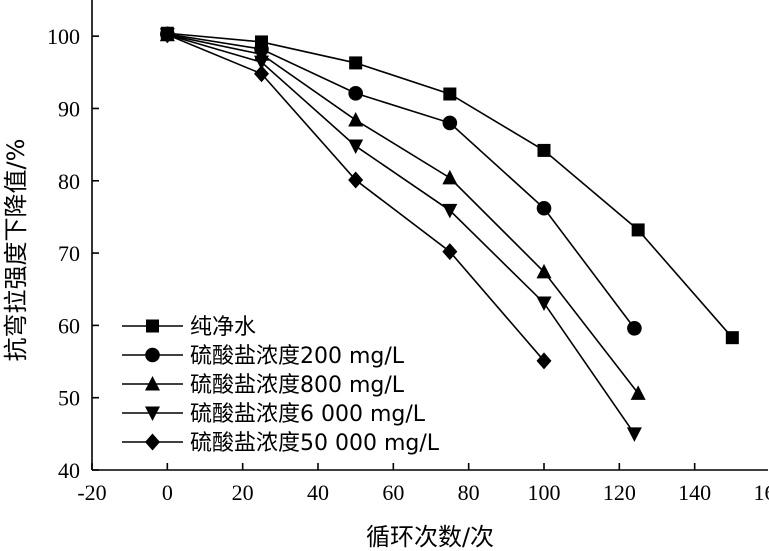 This screenshot has height=551, width=769. Describe the element at coordinates (761, 492) in the screenshot. I see `x-tick-label: 160` at that location.